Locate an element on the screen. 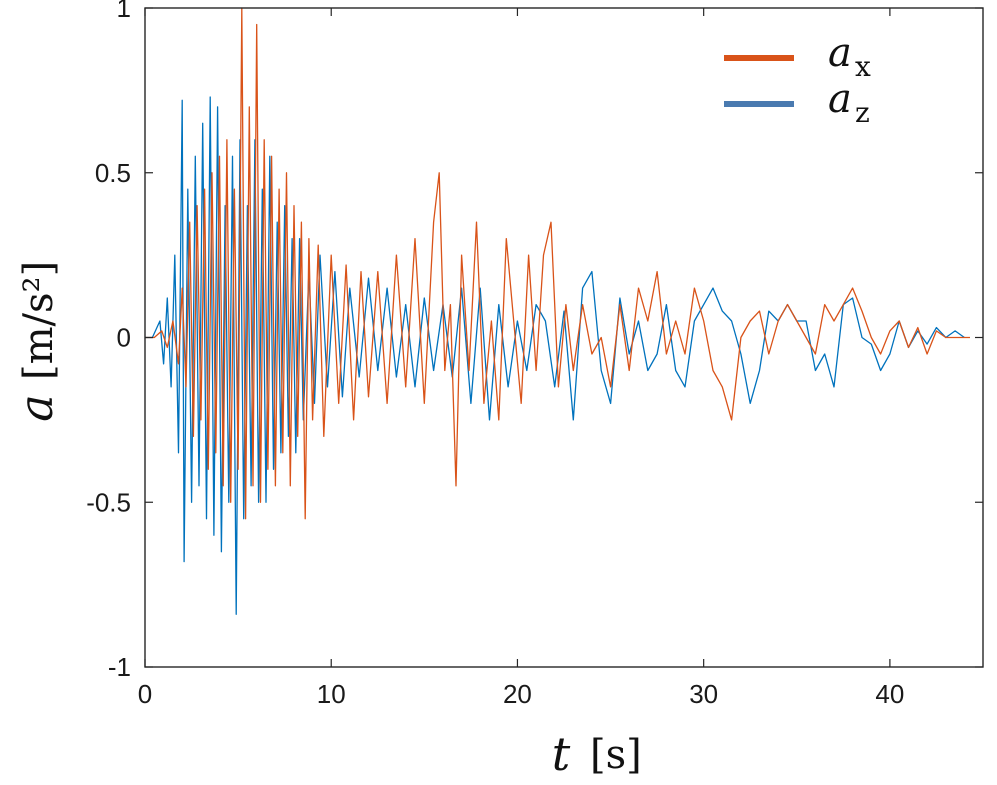  y-tick-label: 0 is located at coordinates (124, 338).